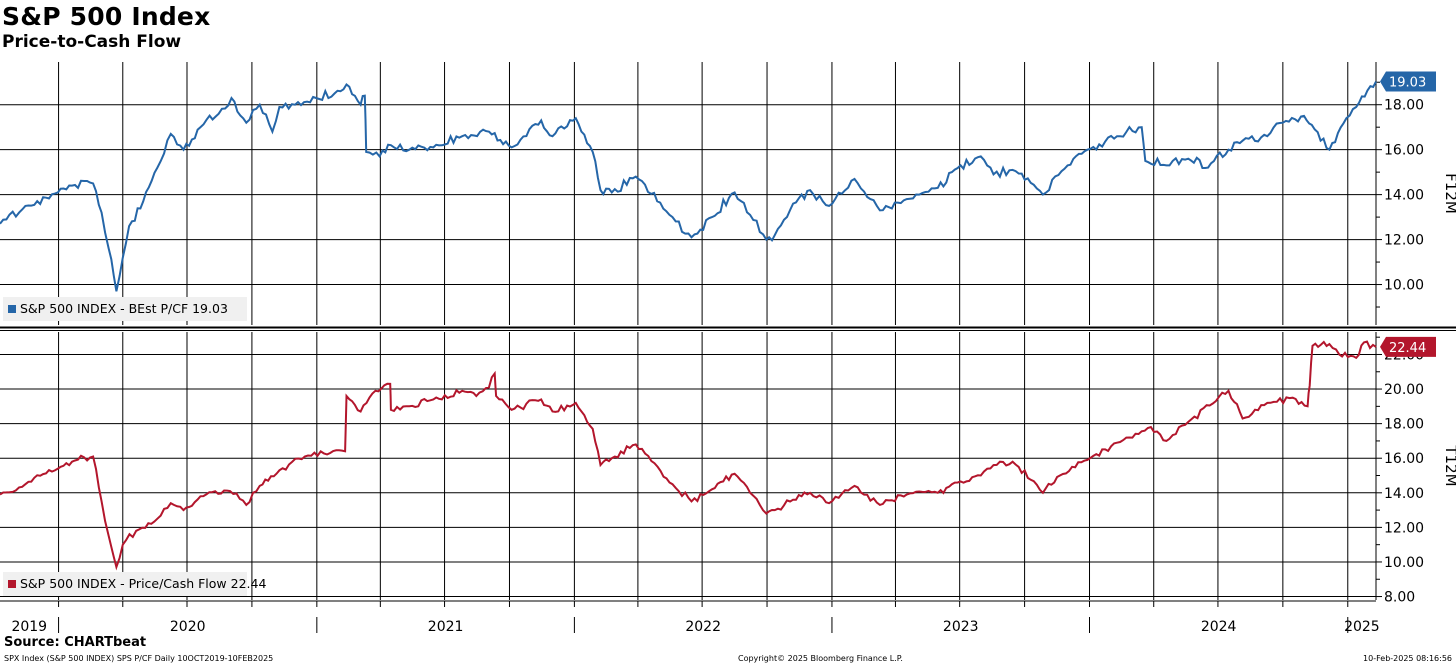 The height and width of the screenshot is (665, 1456). I want to click on year-label: 2019, so click(29, 627).